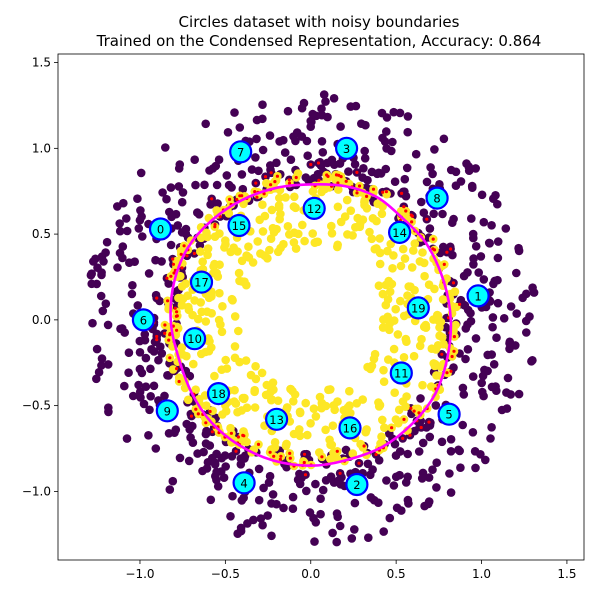 This screenshot has width=600, height=600. What do you see at coordinates (160, 229) in the screenshot?
I see `prototype-0: 0` at bounding box center [160, 229].